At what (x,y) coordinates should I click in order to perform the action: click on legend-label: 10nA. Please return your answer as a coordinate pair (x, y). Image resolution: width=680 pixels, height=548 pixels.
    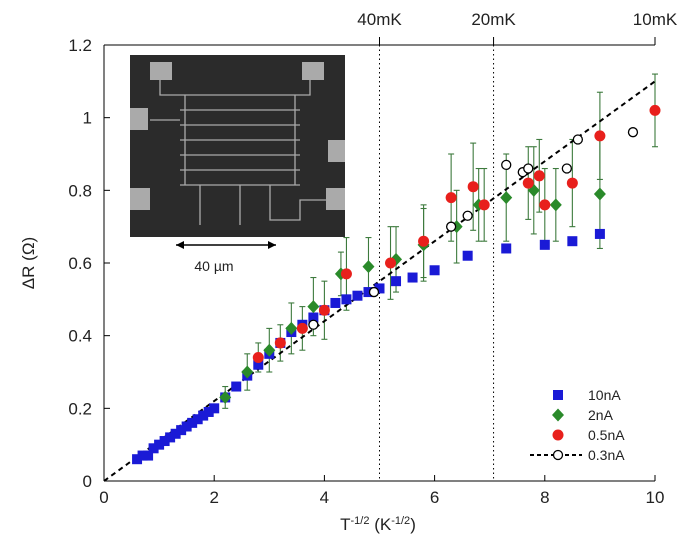
    Looking at the image, I should click on (604, 395).